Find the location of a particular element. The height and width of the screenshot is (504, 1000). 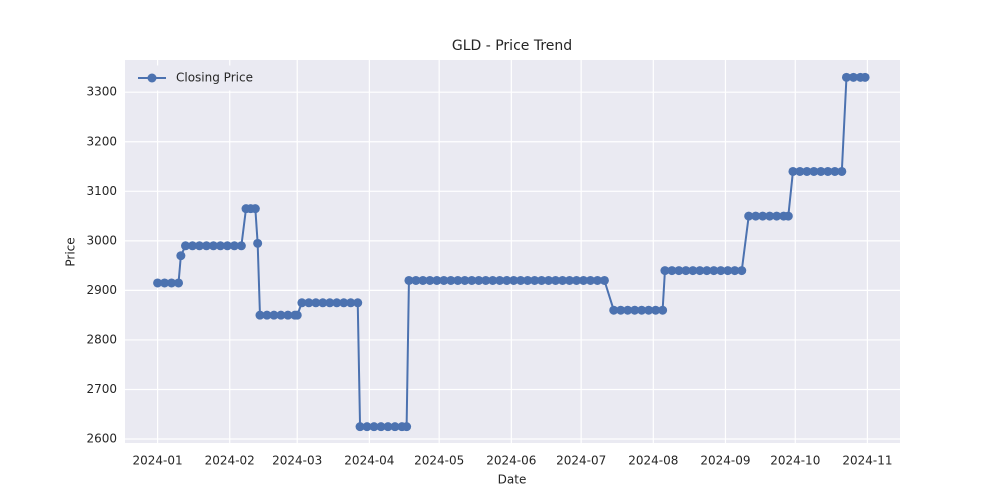

y-tick-label: 2800 is located at coordinates (101, 339).